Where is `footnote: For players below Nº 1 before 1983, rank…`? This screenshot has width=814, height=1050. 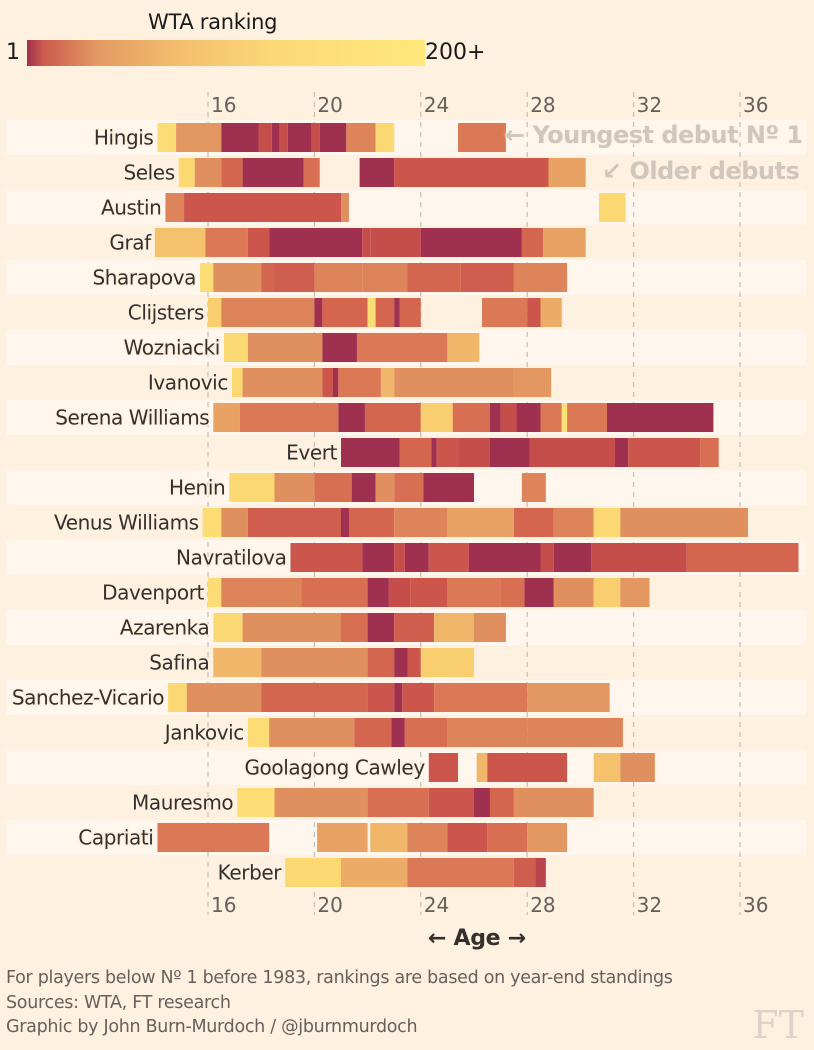 footnote: For players below Nº 1 before 1983, rank… is located at coordinates (339, 978).